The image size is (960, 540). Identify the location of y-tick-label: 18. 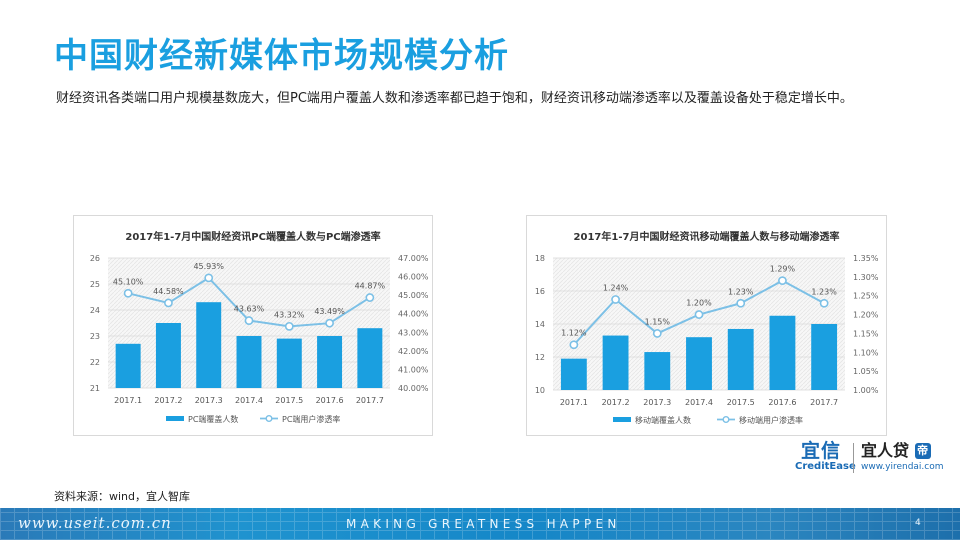
(540, 258).